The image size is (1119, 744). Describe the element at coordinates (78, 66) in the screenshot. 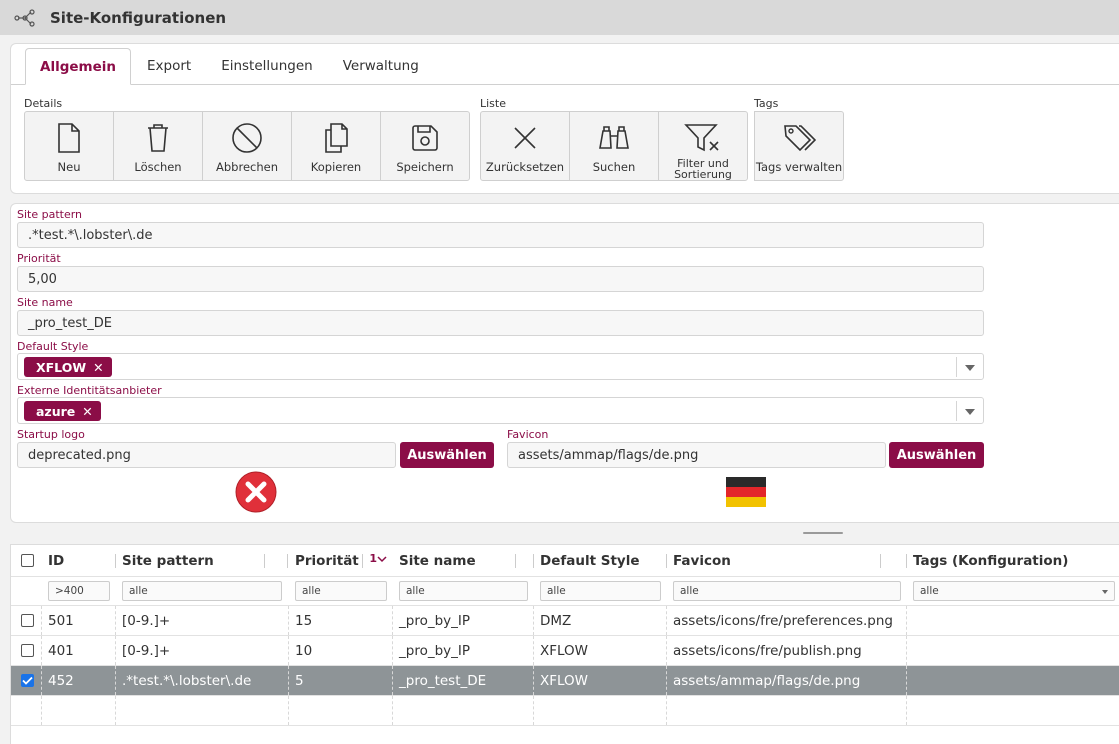

I see `tab-allgemein: Allgemein` at that location.